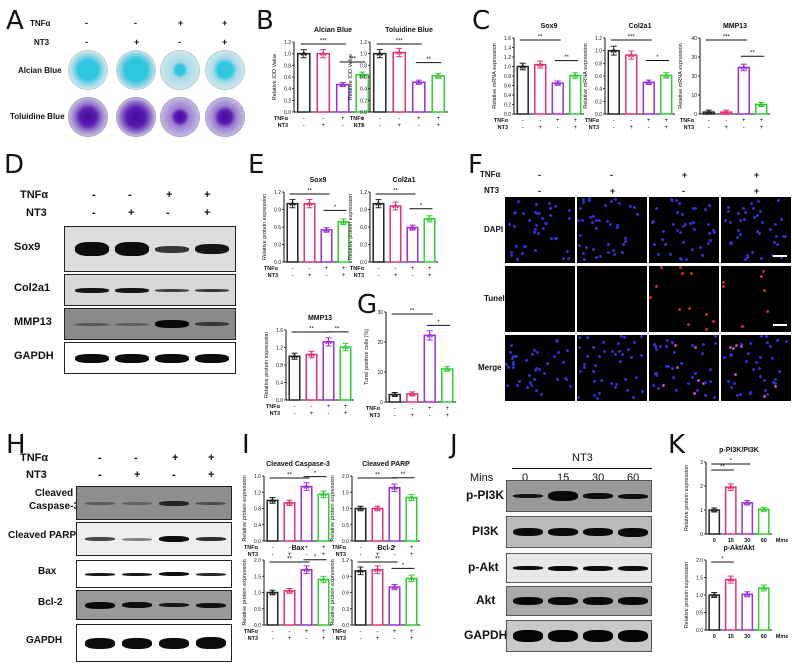  What do you see at coordinates (150, 358) in the screenshot?
I see `western-blot-gapdh` at bounding box center [150, 358].